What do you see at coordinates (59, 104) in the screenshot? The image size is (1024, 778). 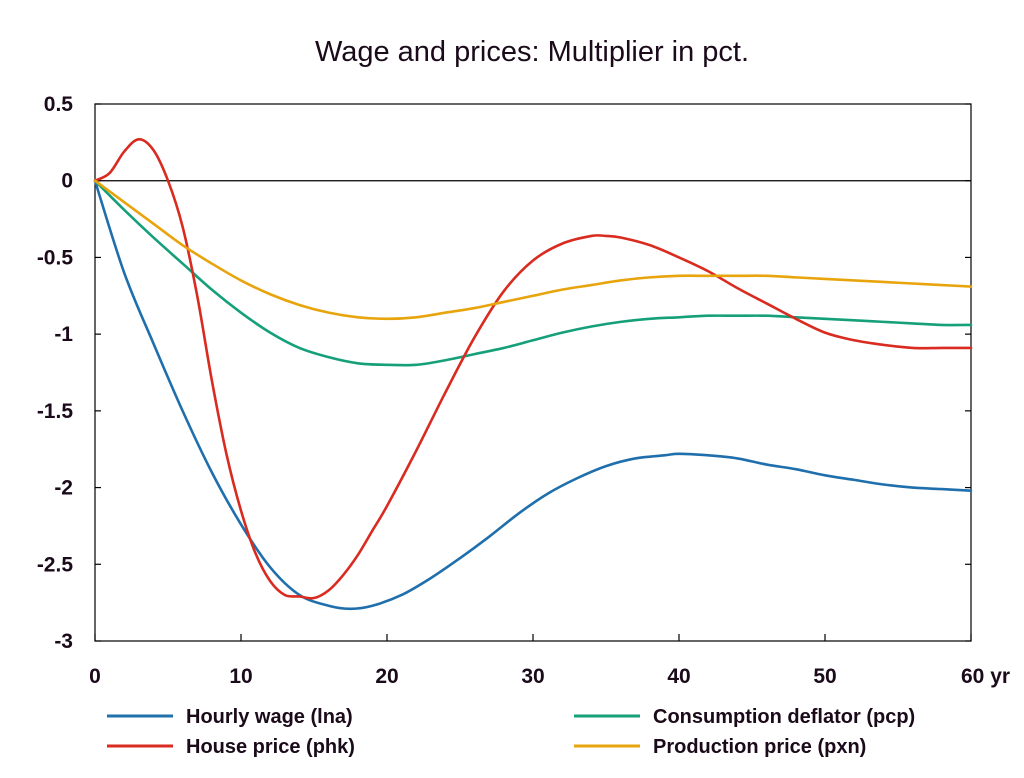 I see `y-tick-label: 0.5` at bounding box center [59, 104].